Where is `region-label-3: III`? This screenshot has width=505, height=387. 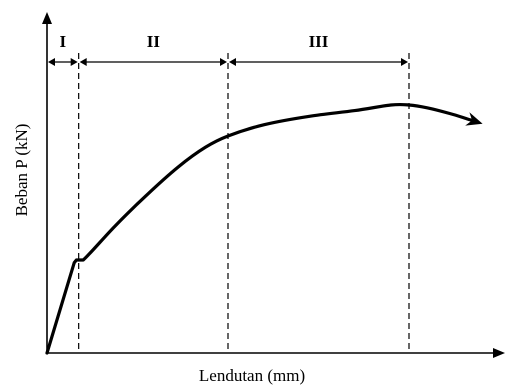 region-label-3: III is located at coordinates (319, 41).